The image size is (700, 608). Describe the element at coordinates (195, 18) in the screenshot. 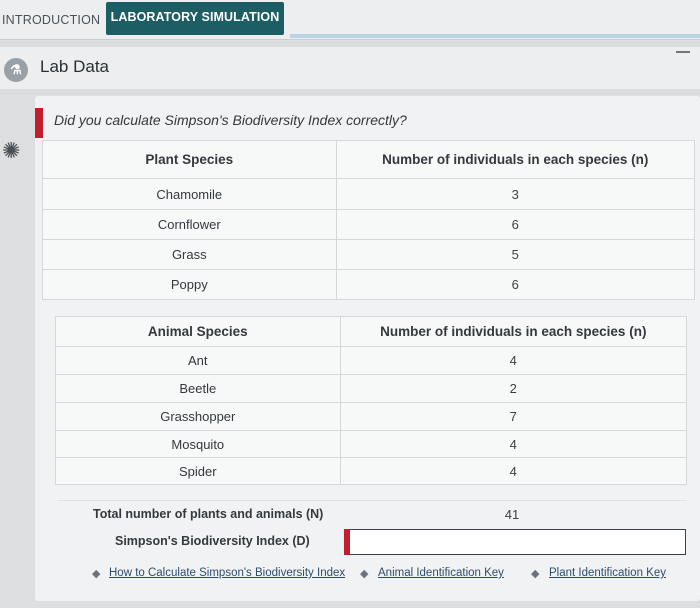

I see `tab-laboratory-simulation: LABORATORY SIMULATION` at that location.